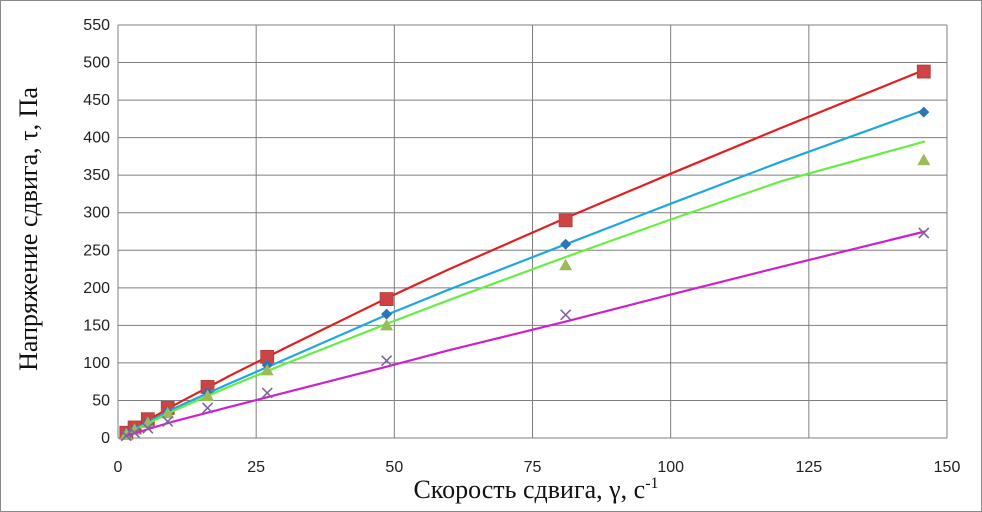 The width and height of the screenshot is (982, 512). I want to click on y-tick-label: 400, so click(96, 138).